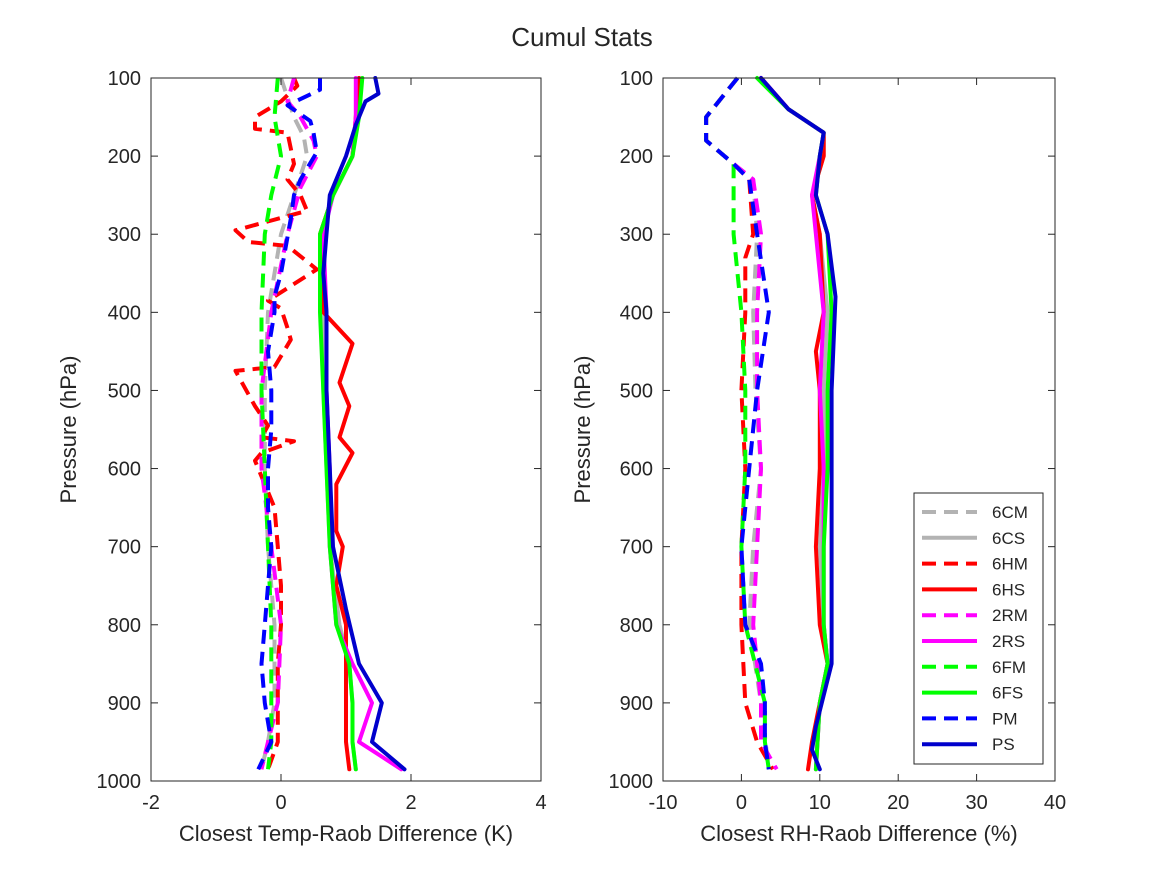  I want to click on rh-xtick-label: 10, so click(820, 803).